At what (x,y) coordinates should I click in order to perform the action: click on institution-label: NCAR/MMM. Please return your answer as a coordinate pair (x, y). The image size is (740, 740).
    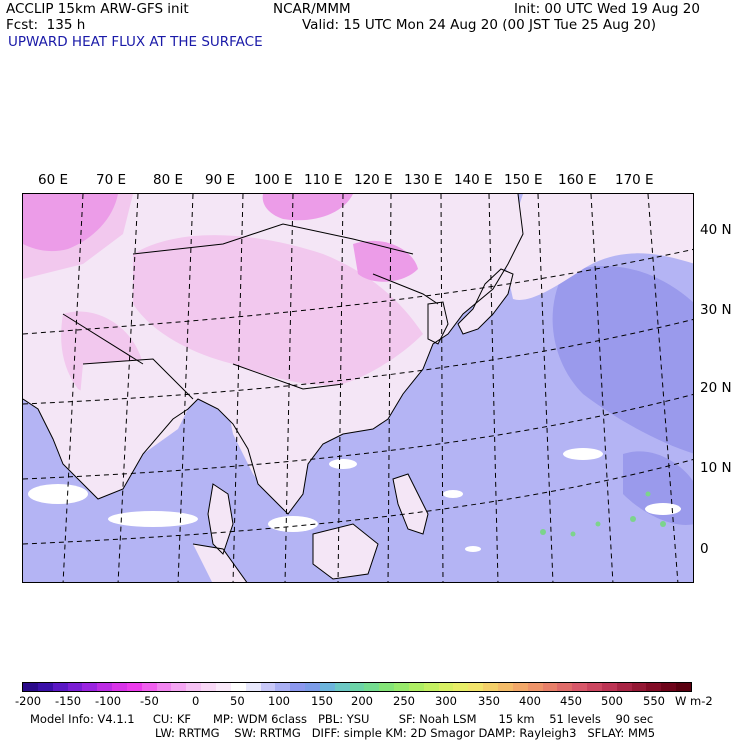
    Looking at the image, I should click on (312, 9).